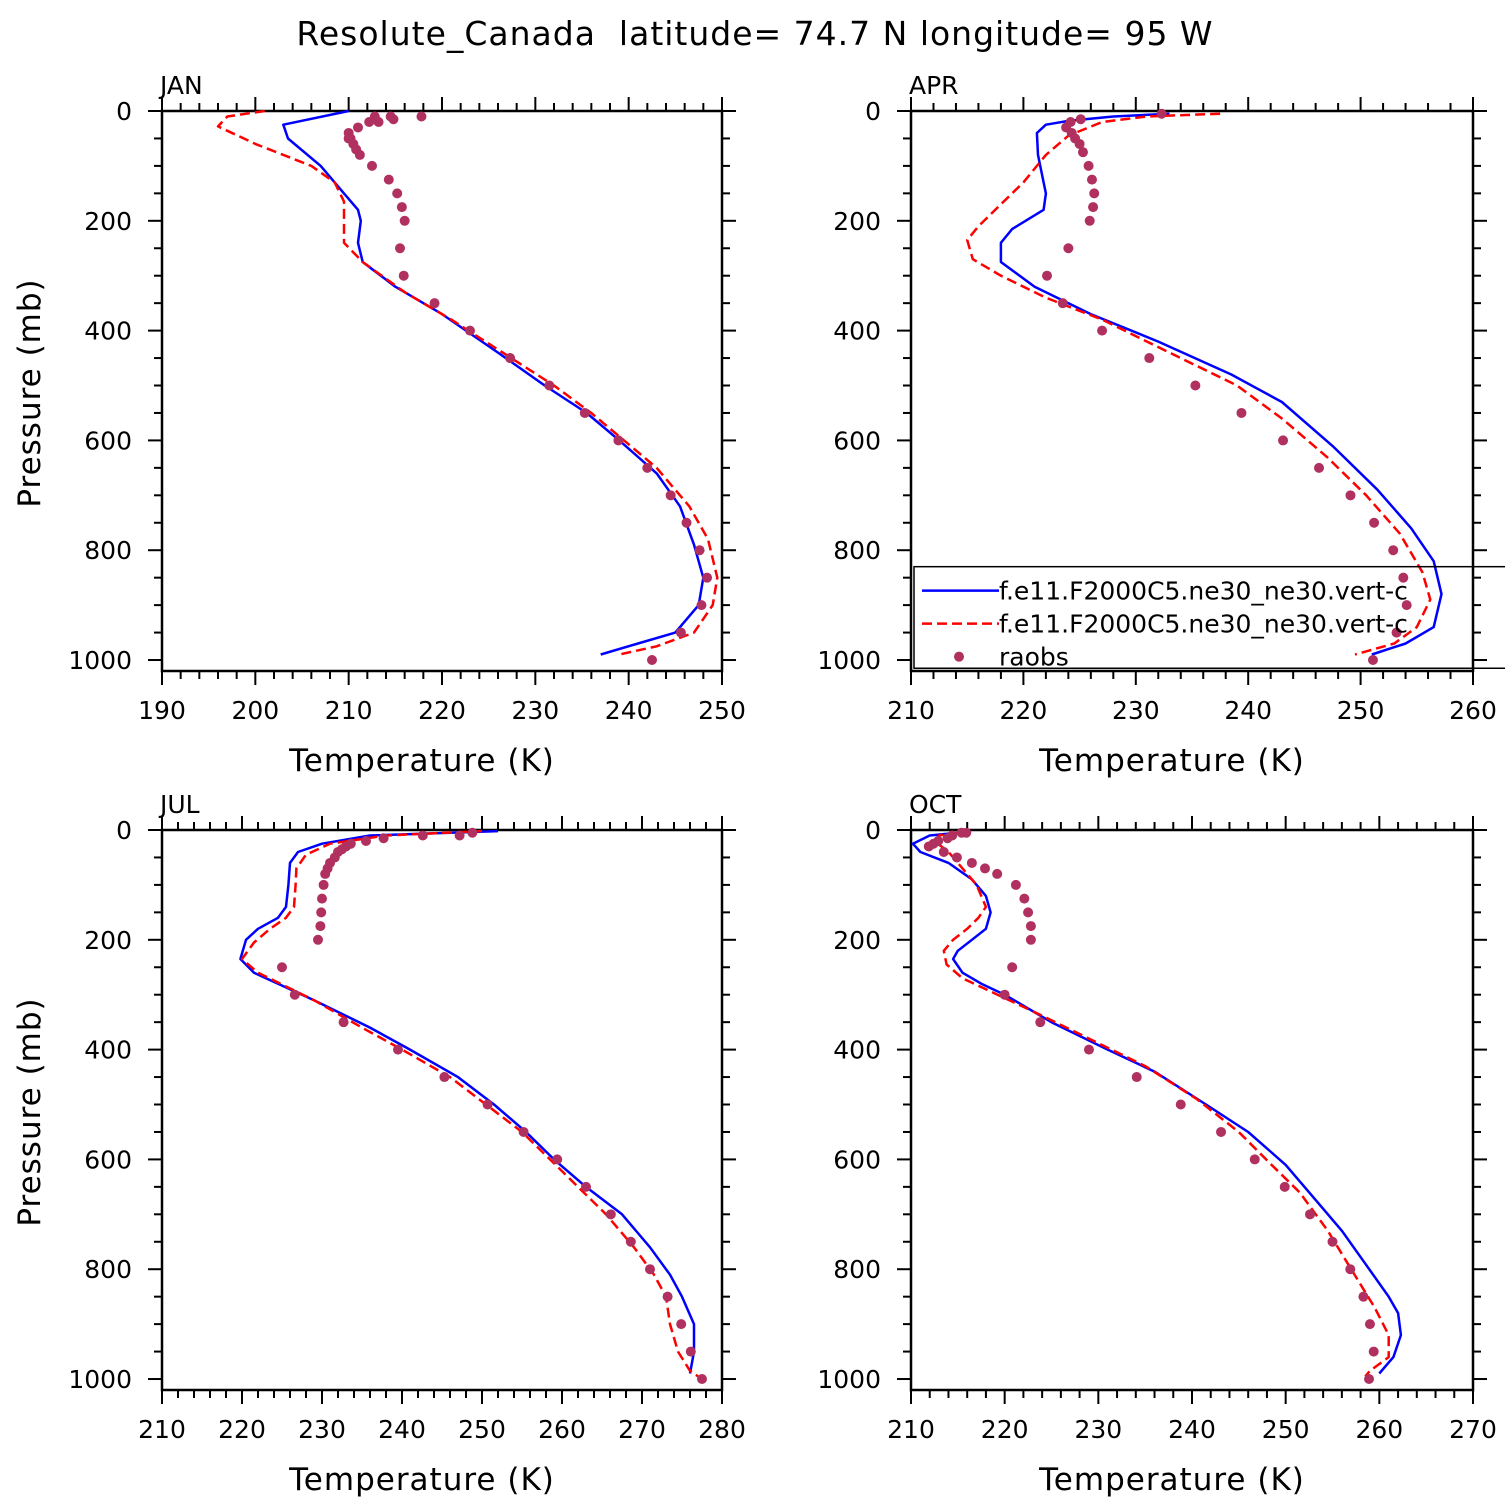  Describe the element at coordinates (255, 710) in the screenshot. I see `x-tick-label: 200` at that location.